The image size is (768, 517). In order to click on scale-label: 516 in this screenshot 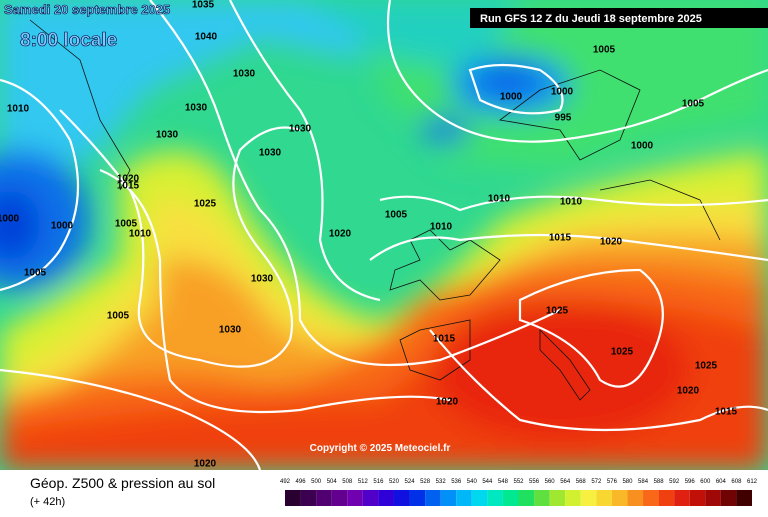, I will do `click(378, 482)`.